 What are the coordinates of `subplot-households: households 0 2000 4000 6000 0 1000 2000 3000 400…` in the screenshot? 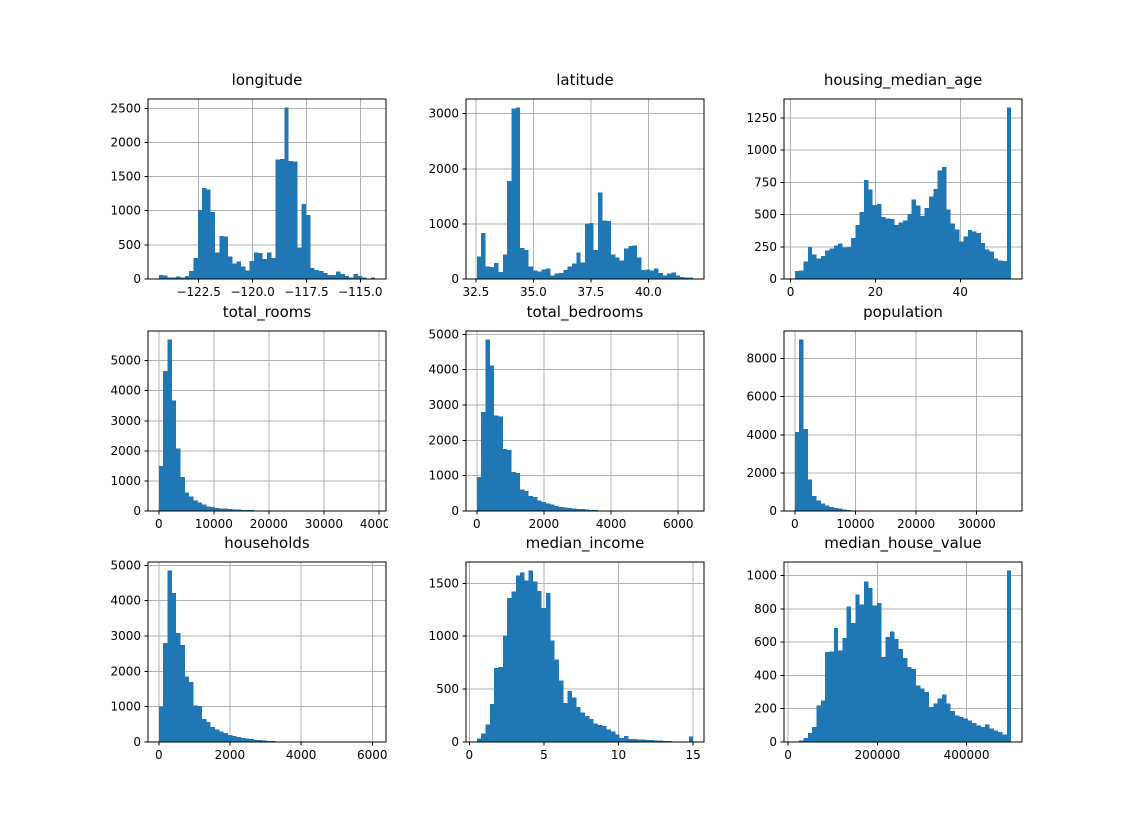 It's located at (233, 651).